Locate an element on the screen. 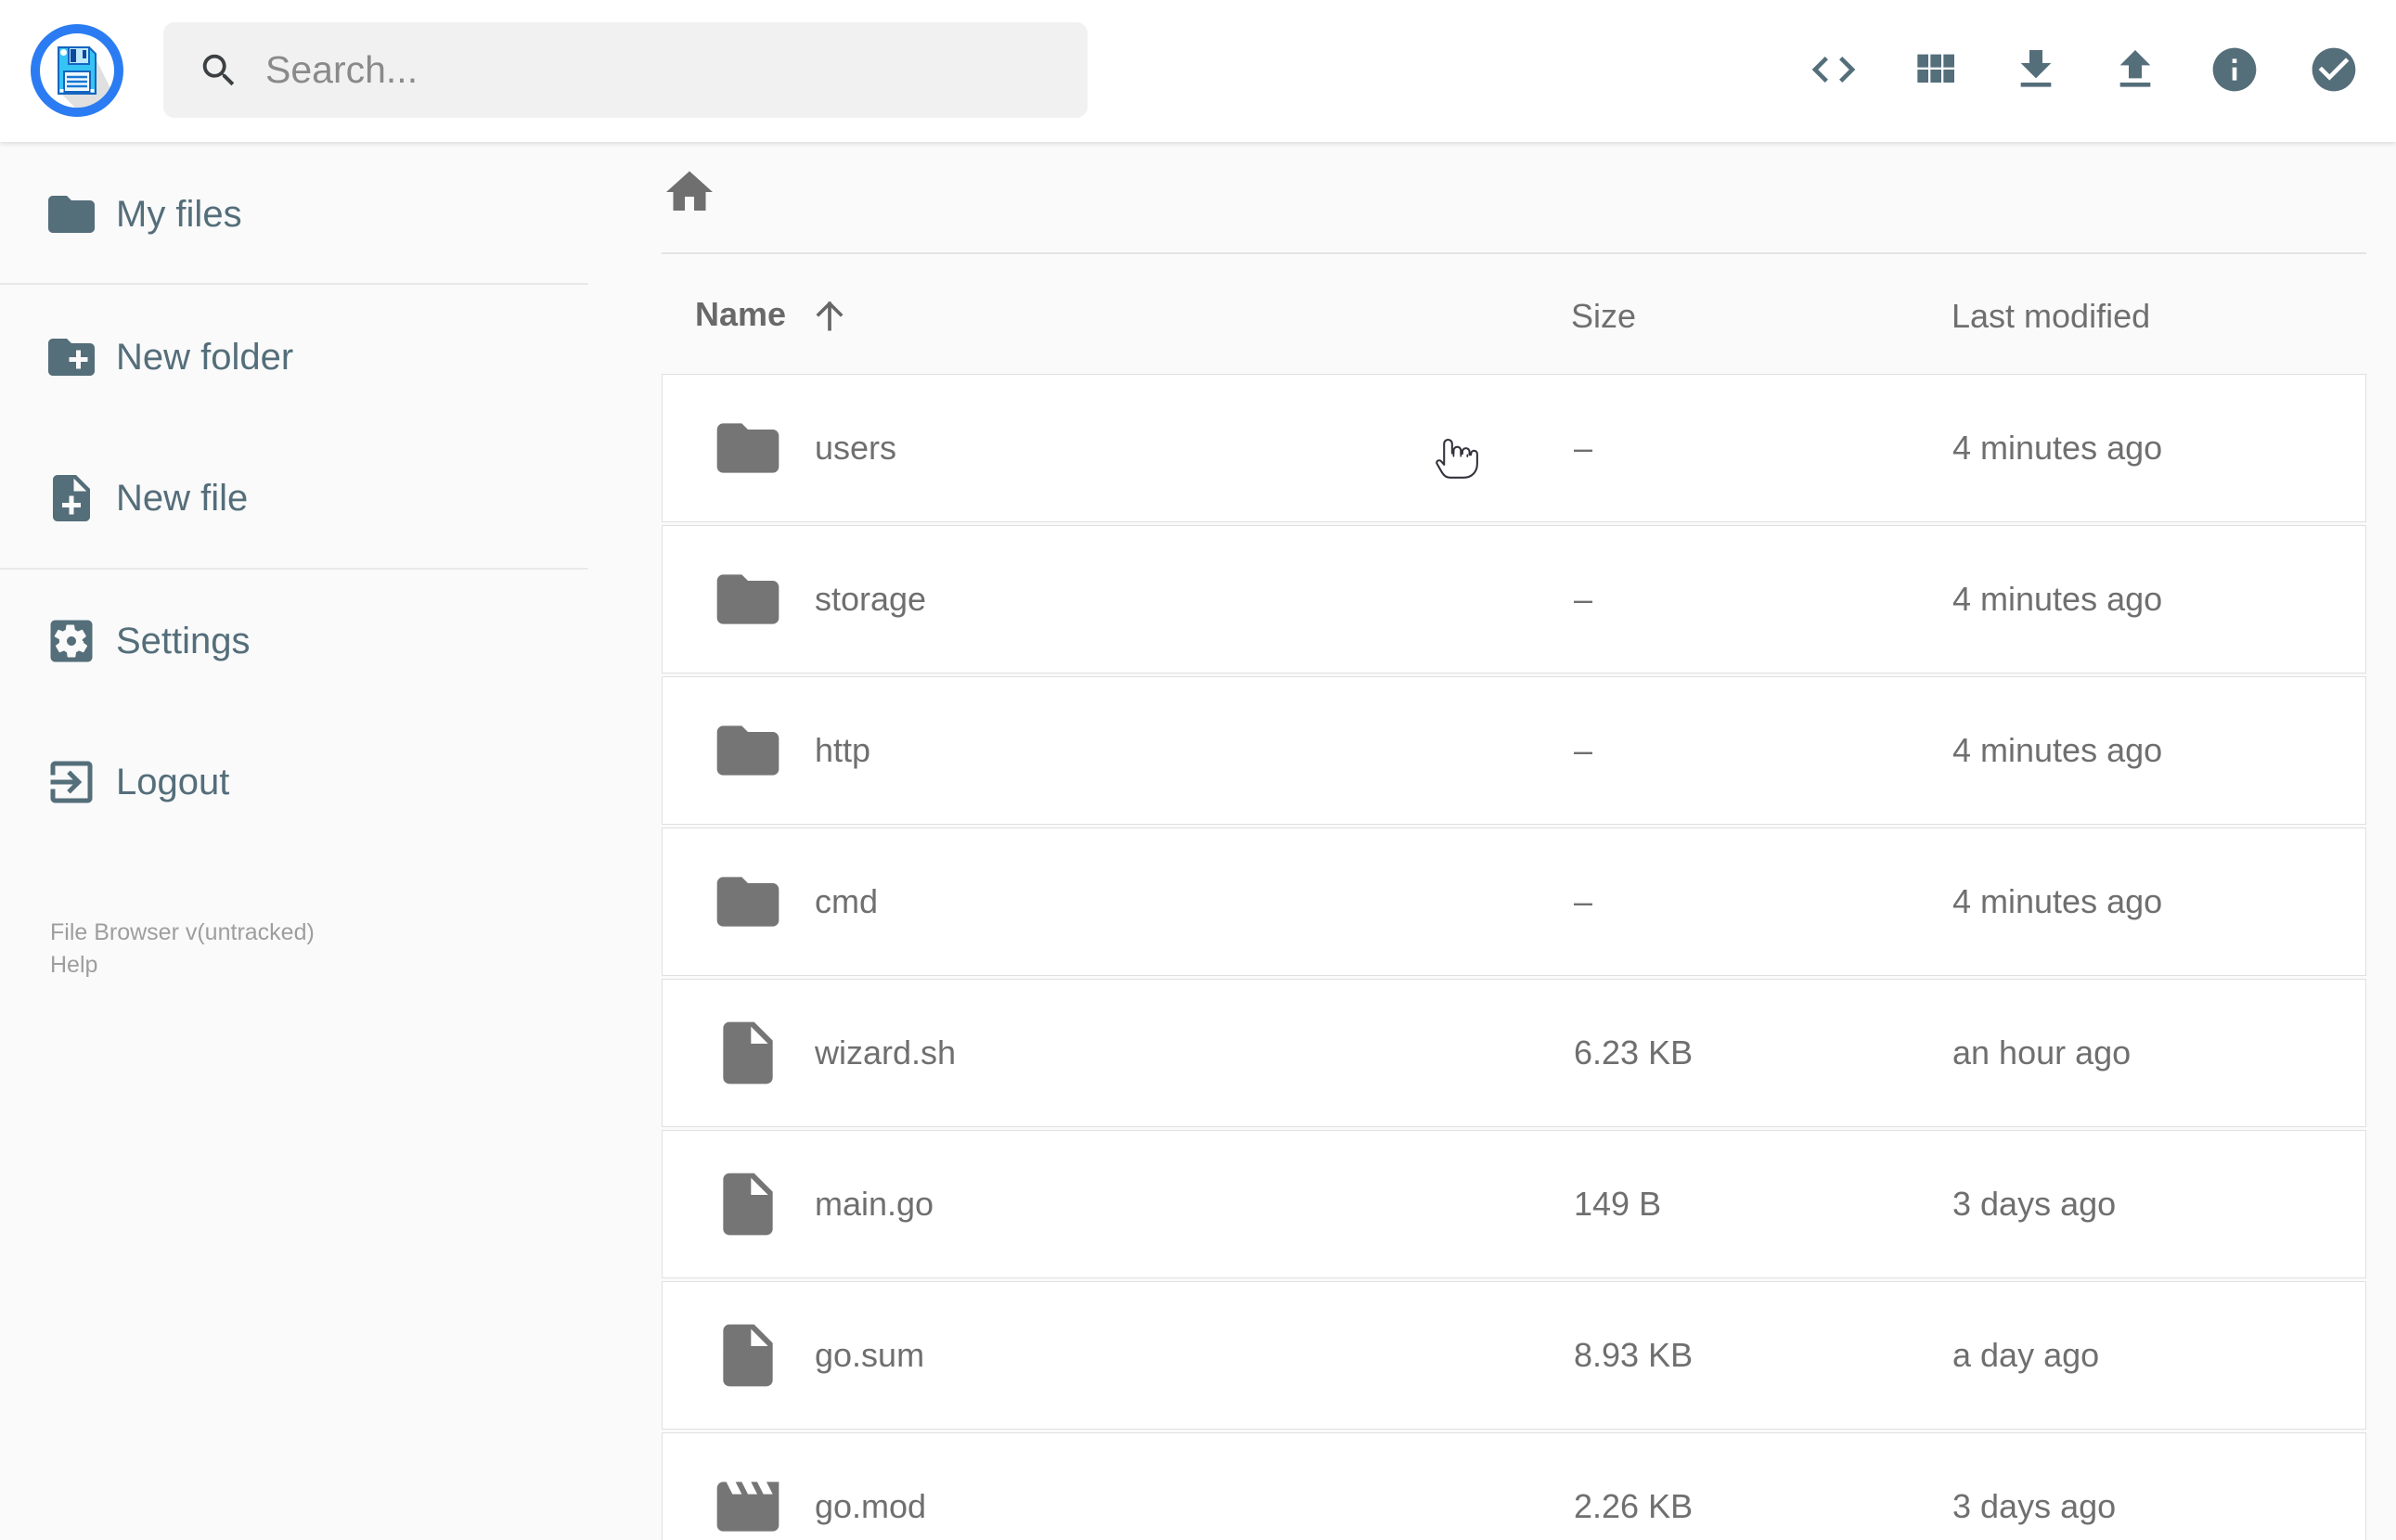 This screenshot has height=1540, width=2396. shell-toggle-button is located at coordinates (1833, 69).